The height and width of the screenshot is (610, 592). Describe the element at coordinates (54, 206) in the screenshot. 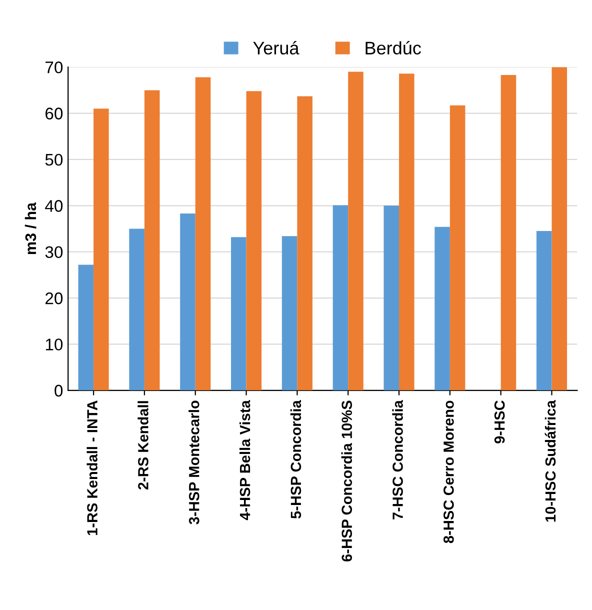

I see `y-tick-label: 40` at that location.